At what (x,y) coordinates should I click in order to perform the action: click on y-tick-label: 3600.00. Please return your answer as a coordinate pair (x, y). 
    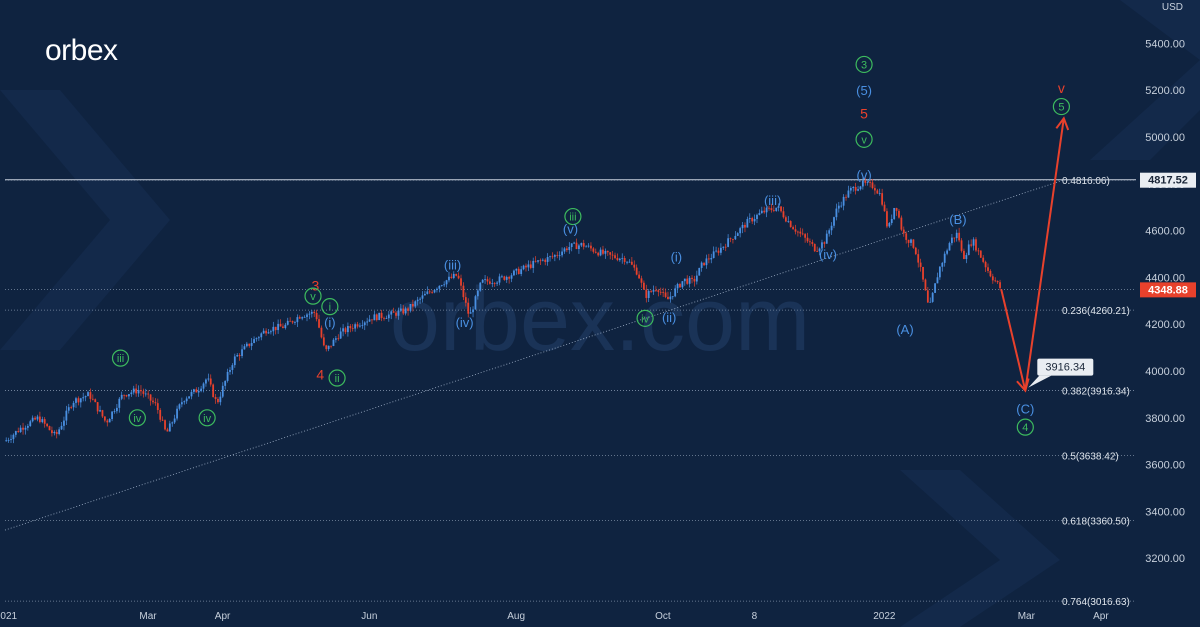
    Looking at the image, I should click on (1165, 466).